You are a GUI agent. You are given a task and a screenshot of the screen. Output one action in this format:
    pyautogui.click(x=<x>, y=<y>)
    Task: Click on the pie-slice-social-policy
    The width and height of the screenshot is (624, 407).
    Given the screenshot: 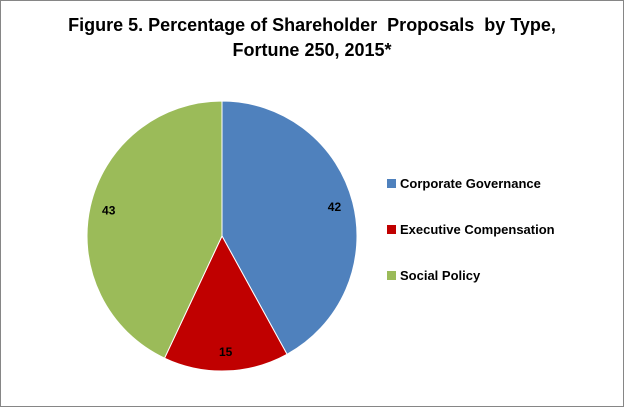 What is the action you would take?
    pyautogui.click(x=154, y=229)
    